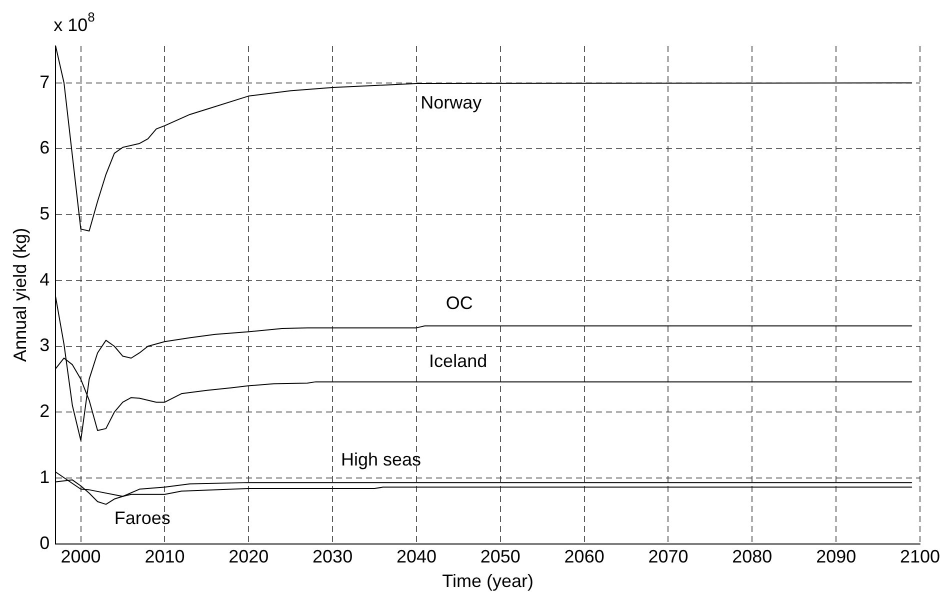  Describe the element at coordinates (45, 476) in the screenshot. I see `y-tick-label: 1` at that location.